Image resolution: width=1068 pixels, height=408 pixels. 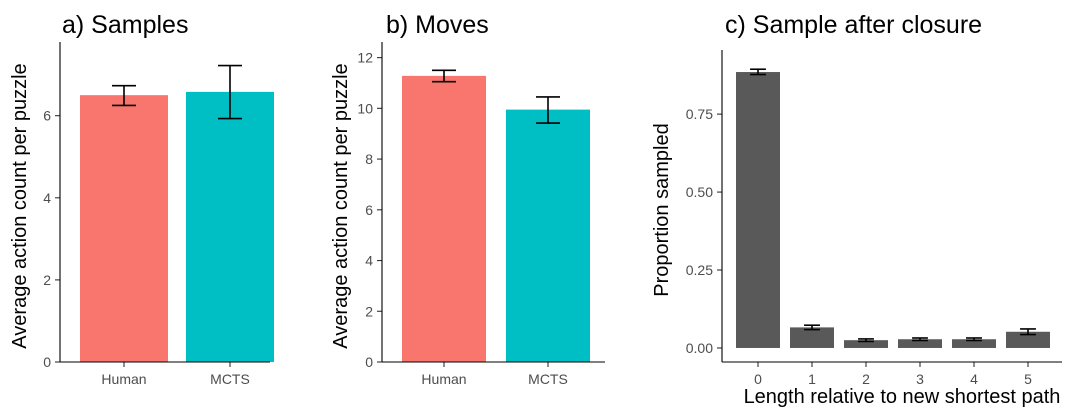 What do you see at coordinates (866, 379) in the screenshot?
I see `x-tick-label: 2` at bounding box center [866, 379].